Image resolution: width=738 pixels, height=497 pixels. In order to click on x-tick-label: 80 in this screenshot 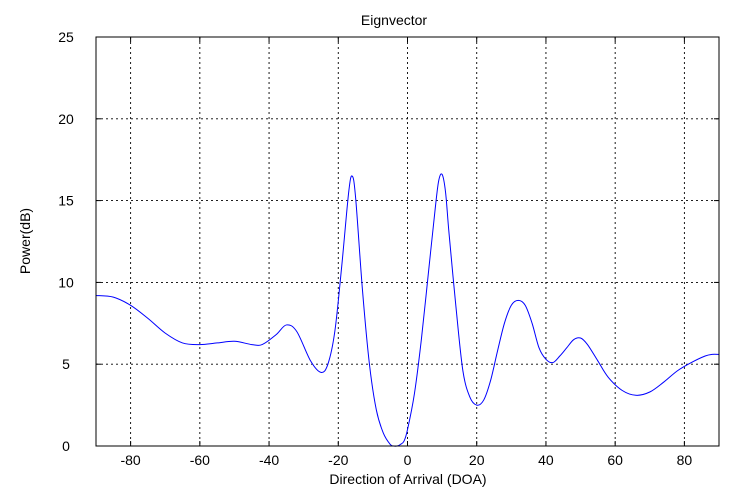, I will do `click(685, 460)`.